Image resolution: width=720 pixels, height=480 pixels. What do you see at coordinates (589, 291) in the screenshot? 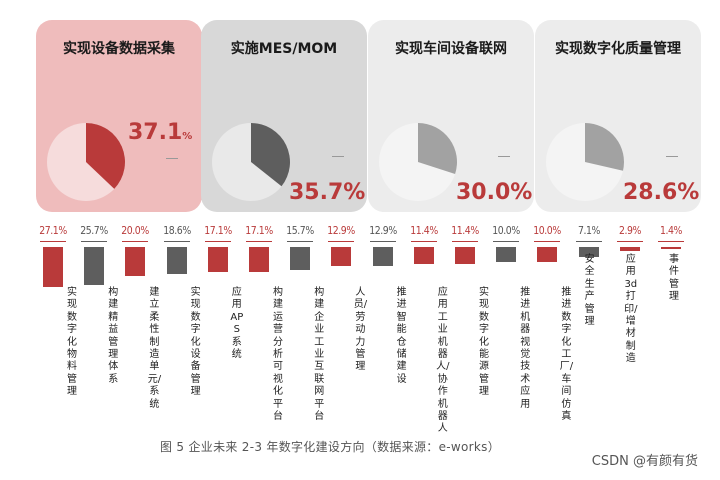
I see `bar-category-label: 安全生产管理` at bounding box center [589, 291].